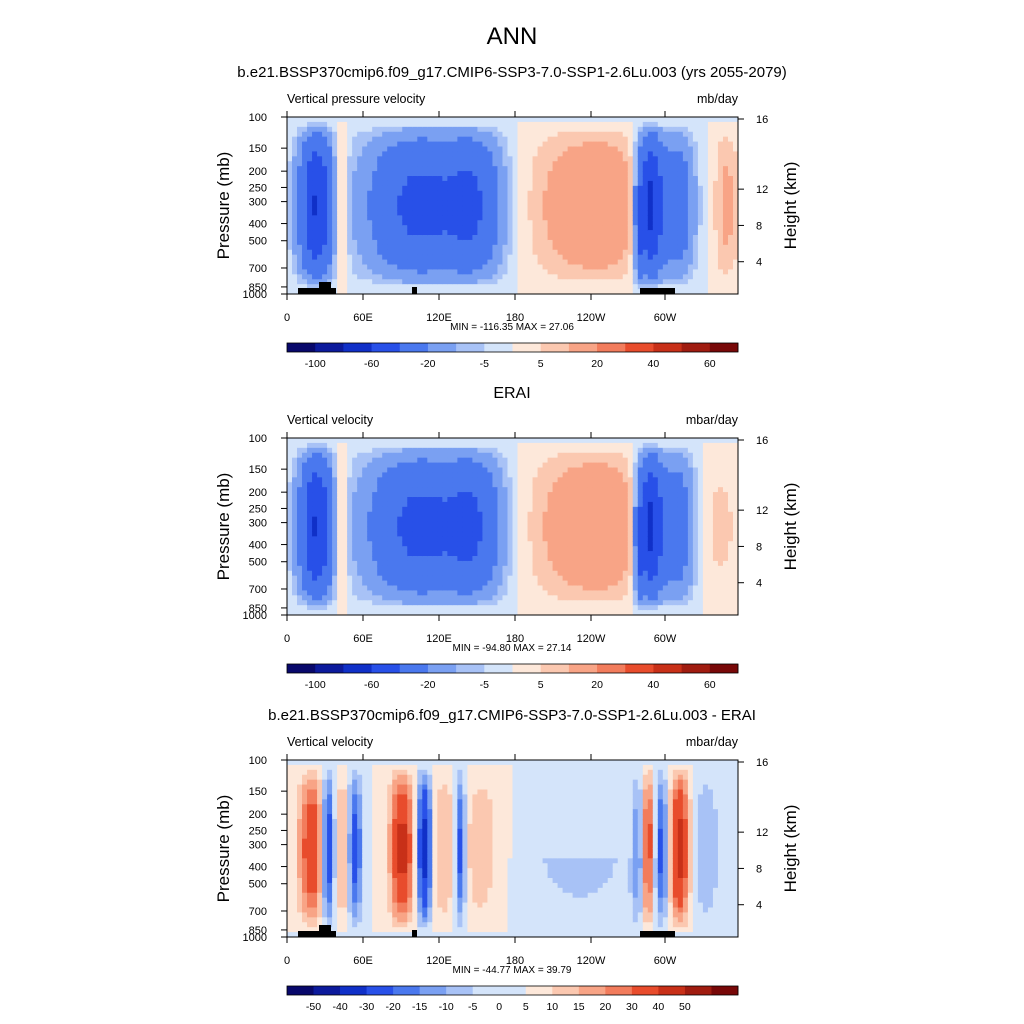 Image resolution: width=1024 pixels, height=1024 pixels. I want to click on x-tick-label: 120W, so click(591, 318).